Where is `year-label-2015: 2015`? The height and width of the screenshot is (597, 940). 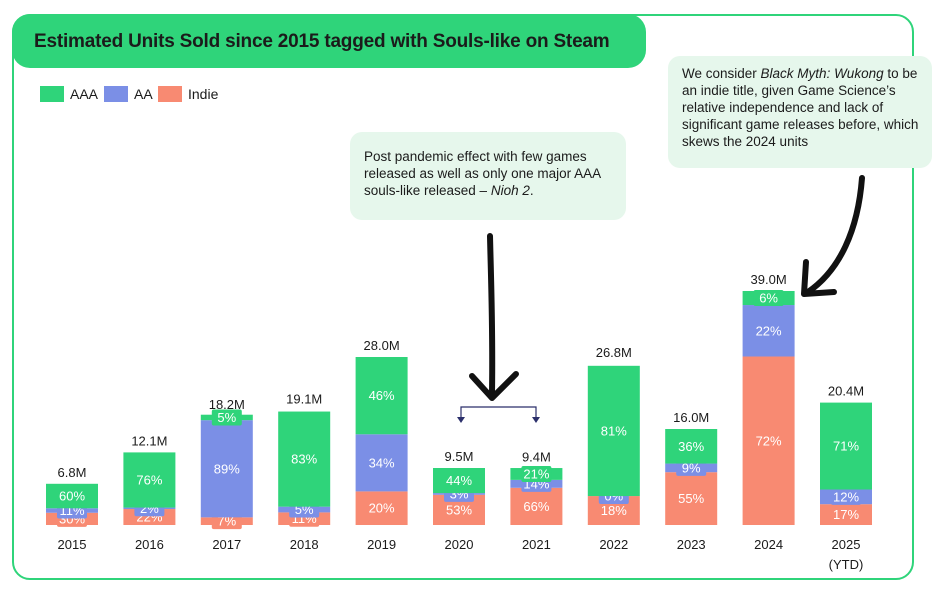
year-label-2015: 2015 is located at coordinates (72, 544).